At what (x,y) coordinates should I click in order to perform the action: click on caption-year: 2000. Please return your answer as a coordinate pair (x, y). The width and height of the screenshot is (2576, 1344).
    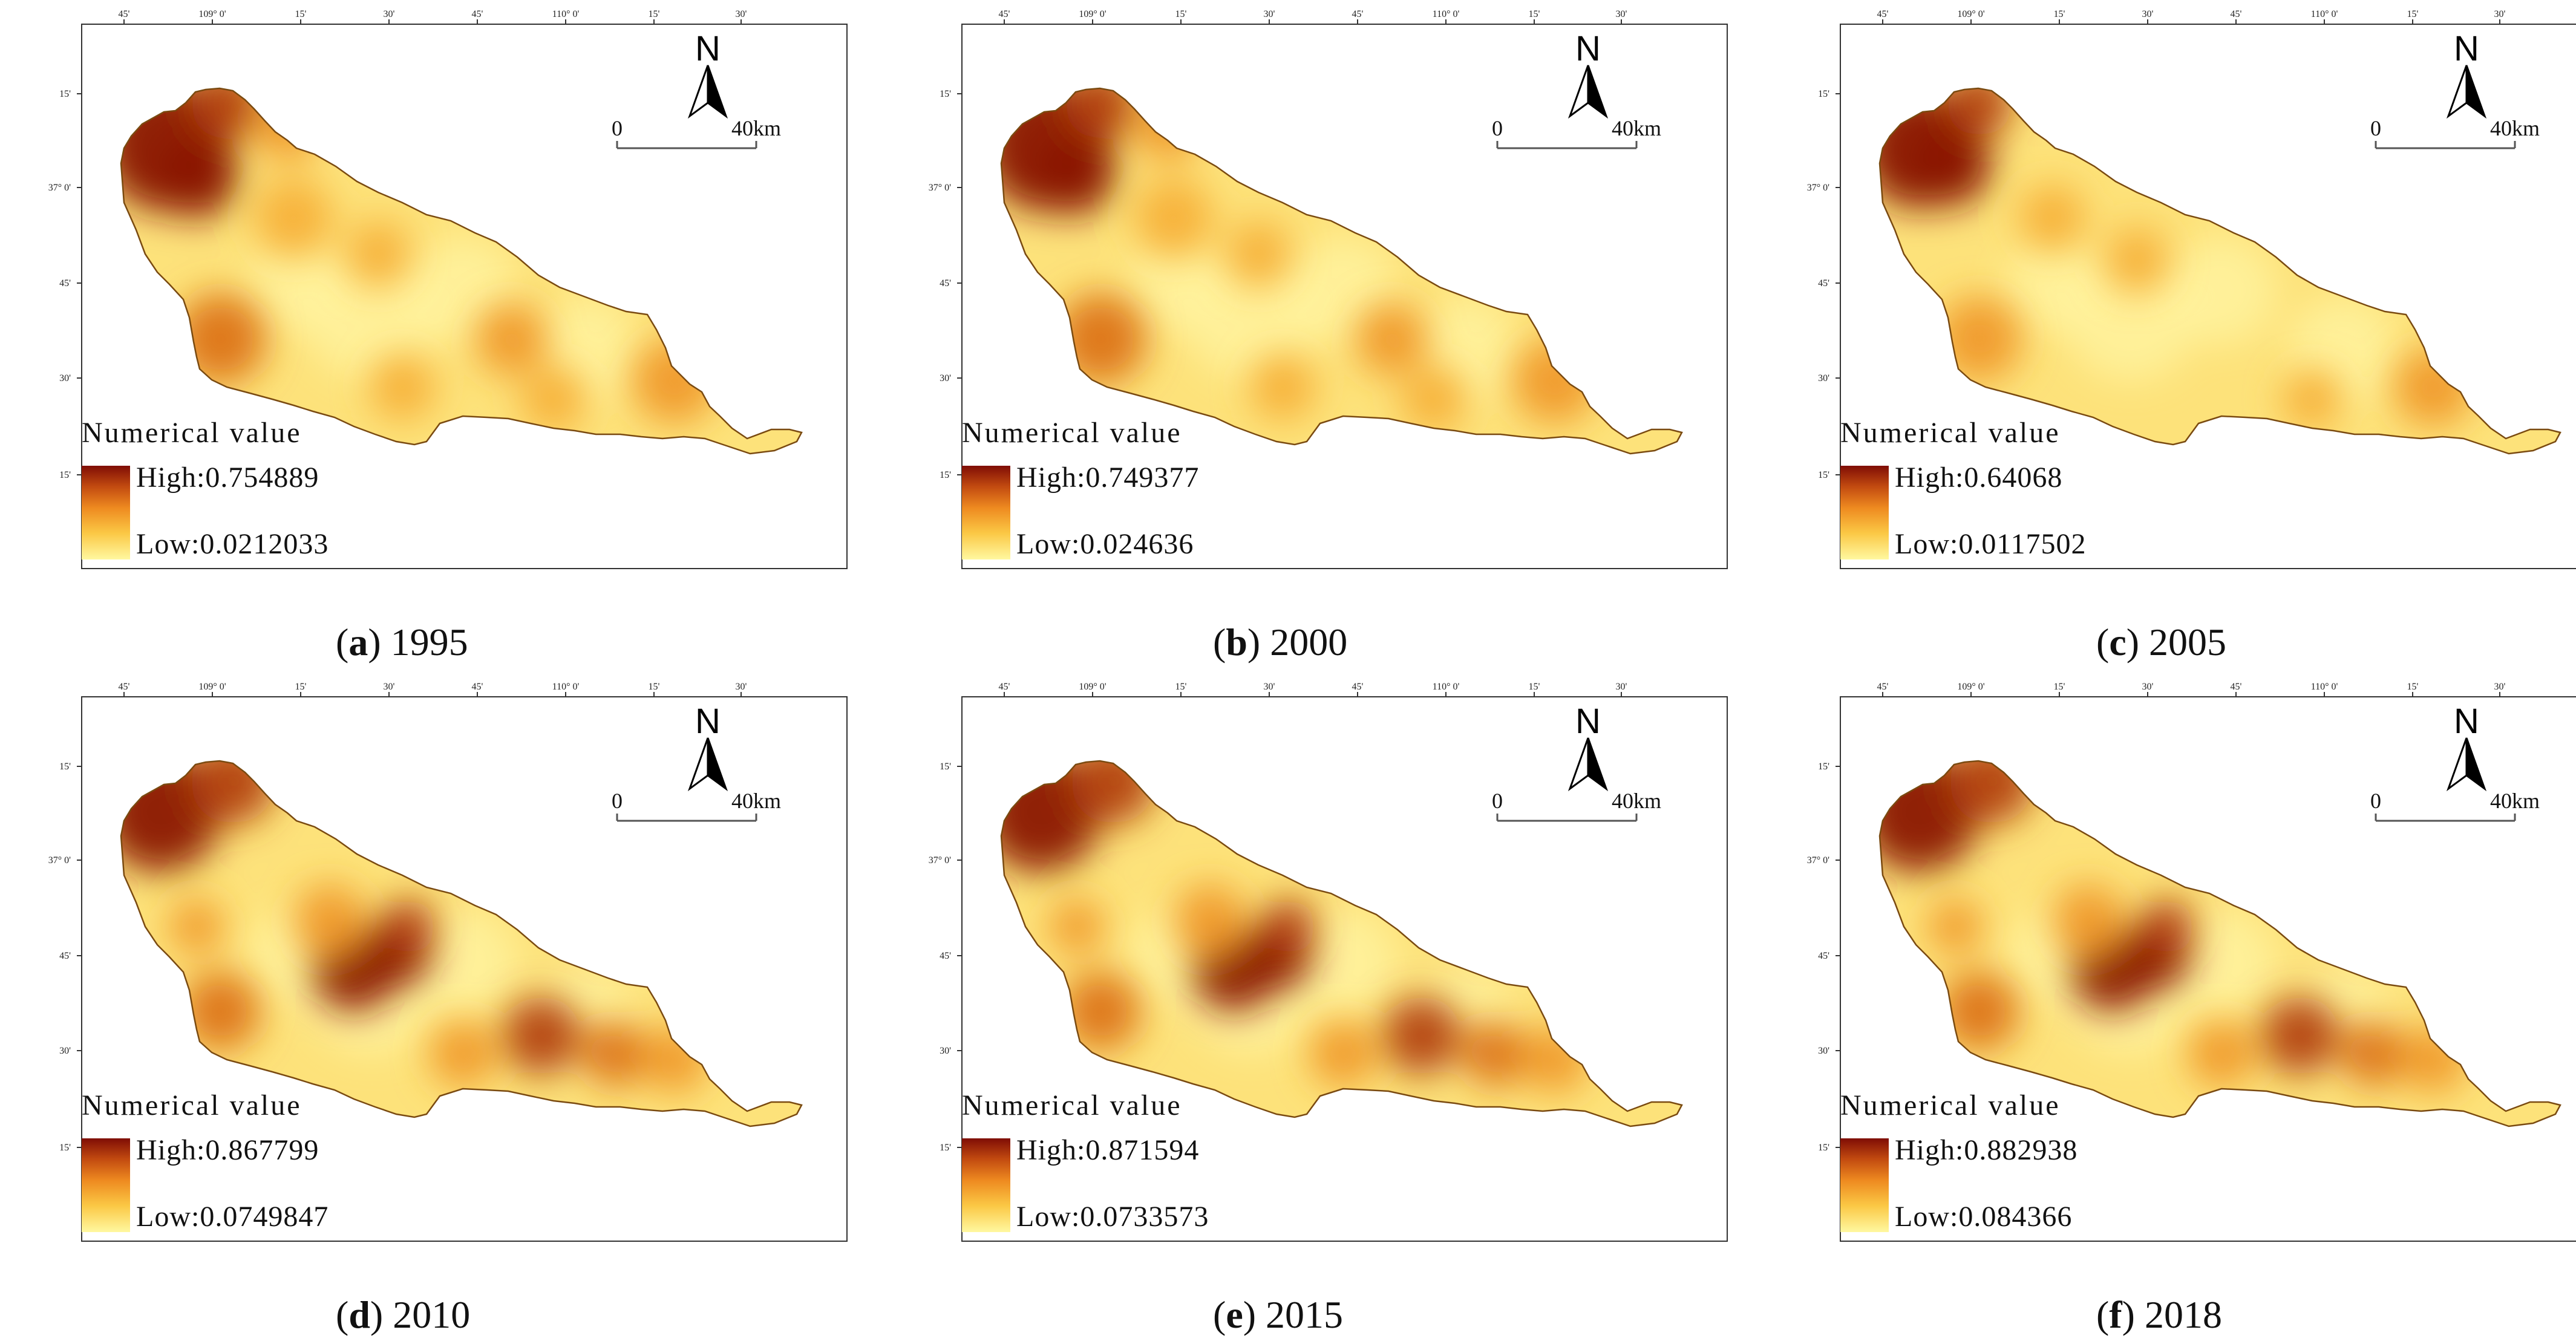
    Looking at the image, I should click on (1309, 643).